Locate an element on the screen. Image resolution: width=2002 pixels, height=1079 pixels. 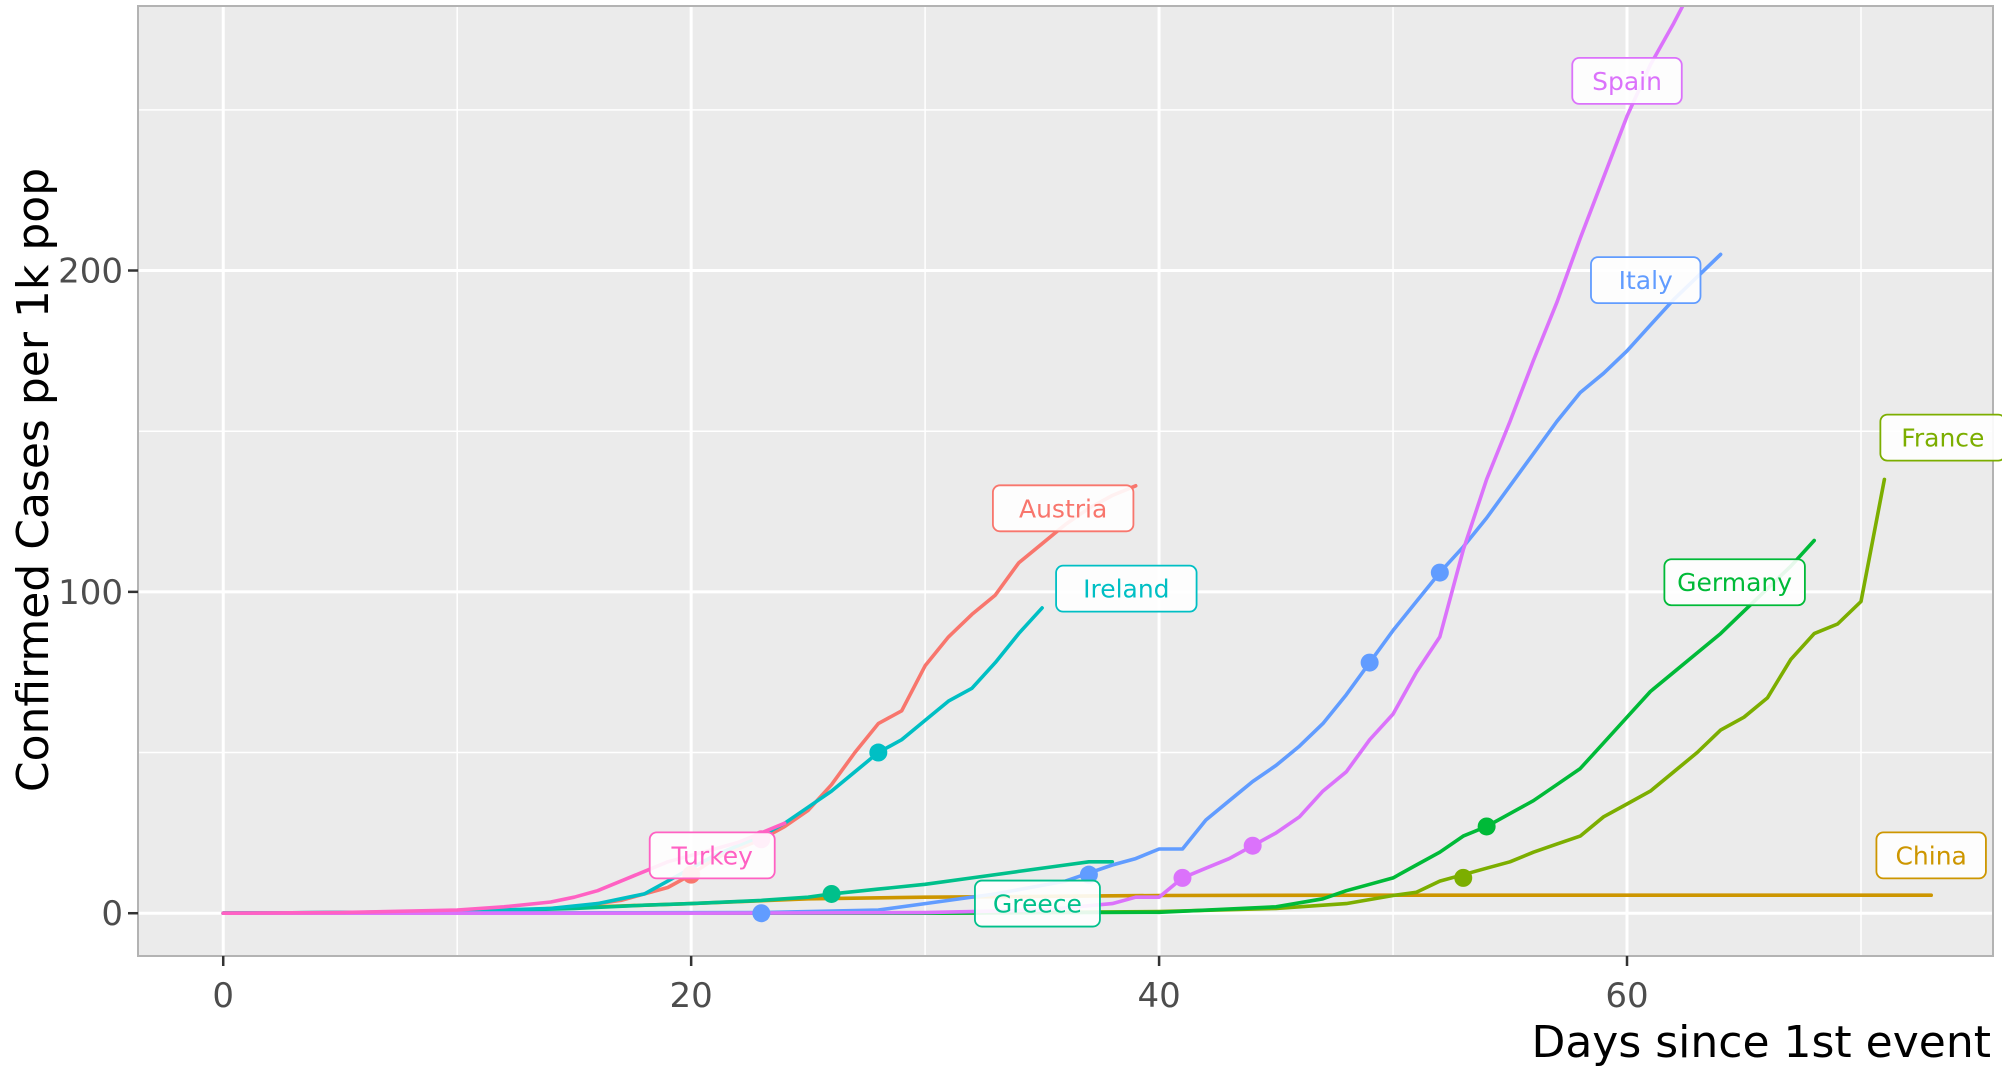
series-marker-germany is located at coordinates (1486, 826).